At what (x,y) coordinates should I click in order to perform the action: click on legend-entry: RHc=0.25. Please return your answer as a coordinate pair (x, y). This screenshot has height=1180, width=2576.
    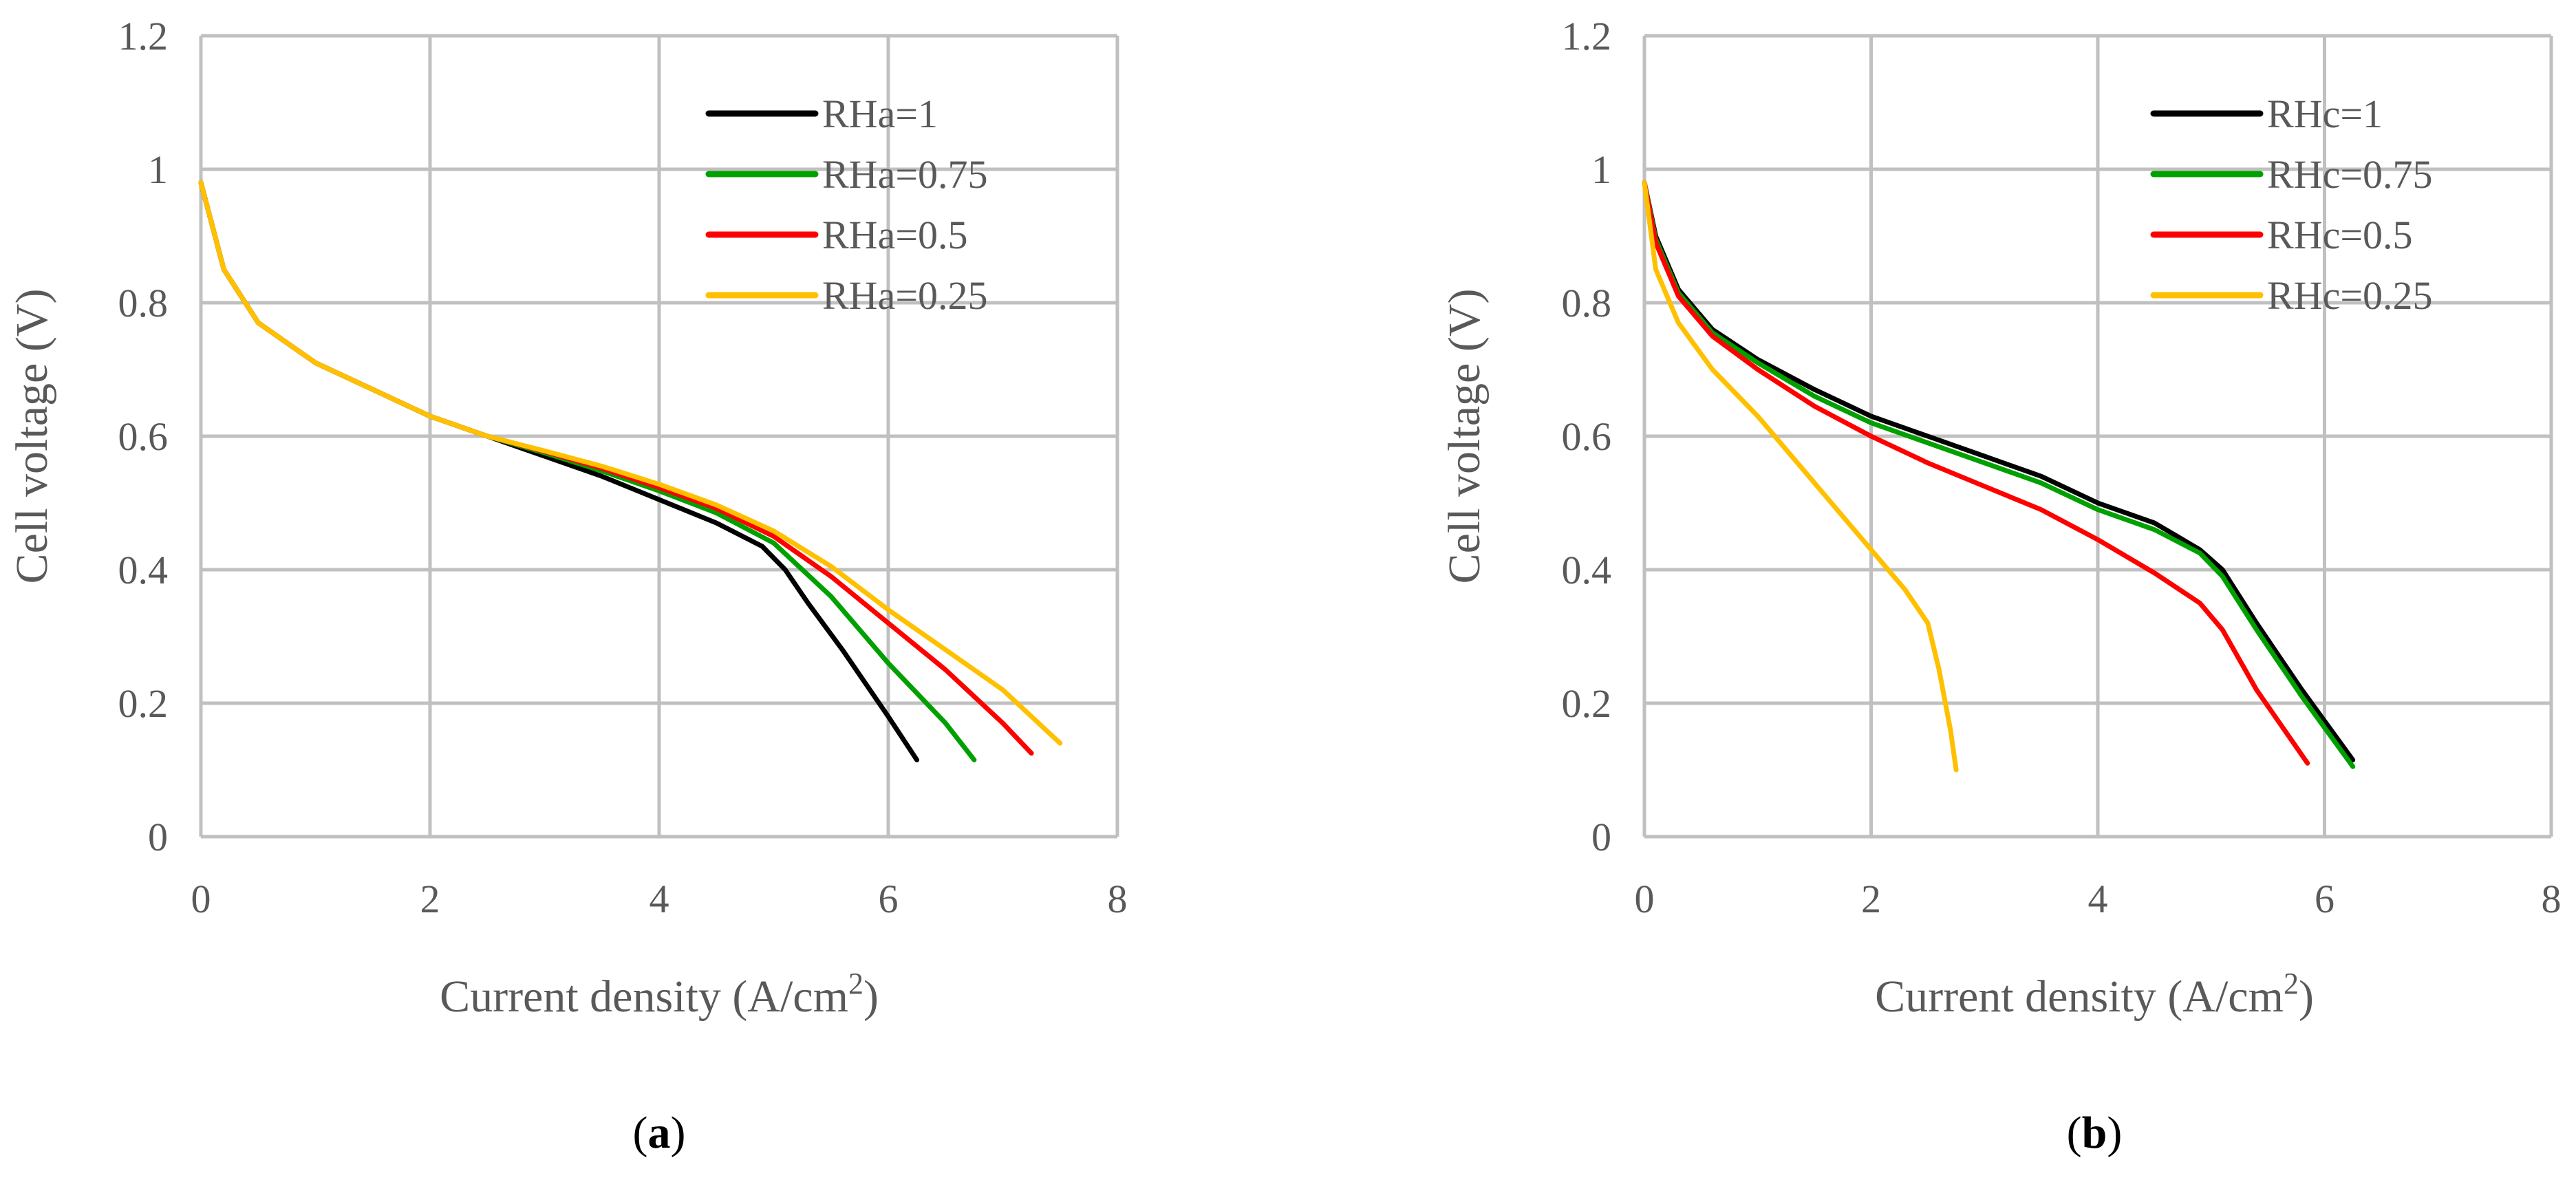
    Looking at the image, I should click on (2350, 295).